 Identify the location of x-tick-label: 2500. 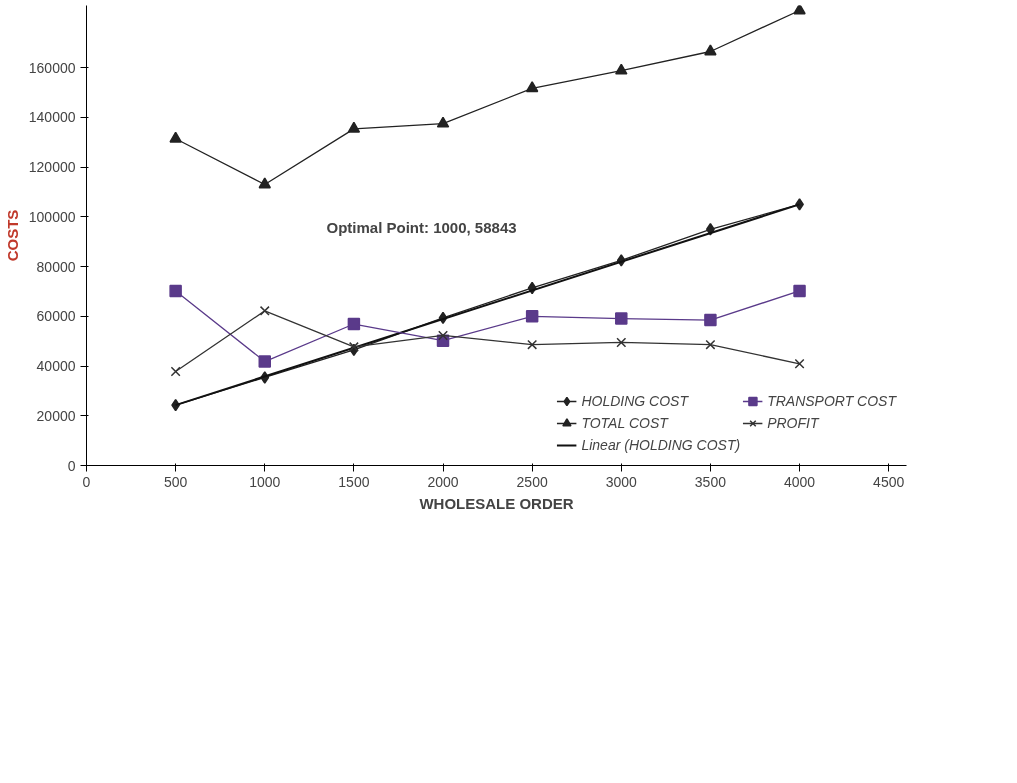
(532, 481).